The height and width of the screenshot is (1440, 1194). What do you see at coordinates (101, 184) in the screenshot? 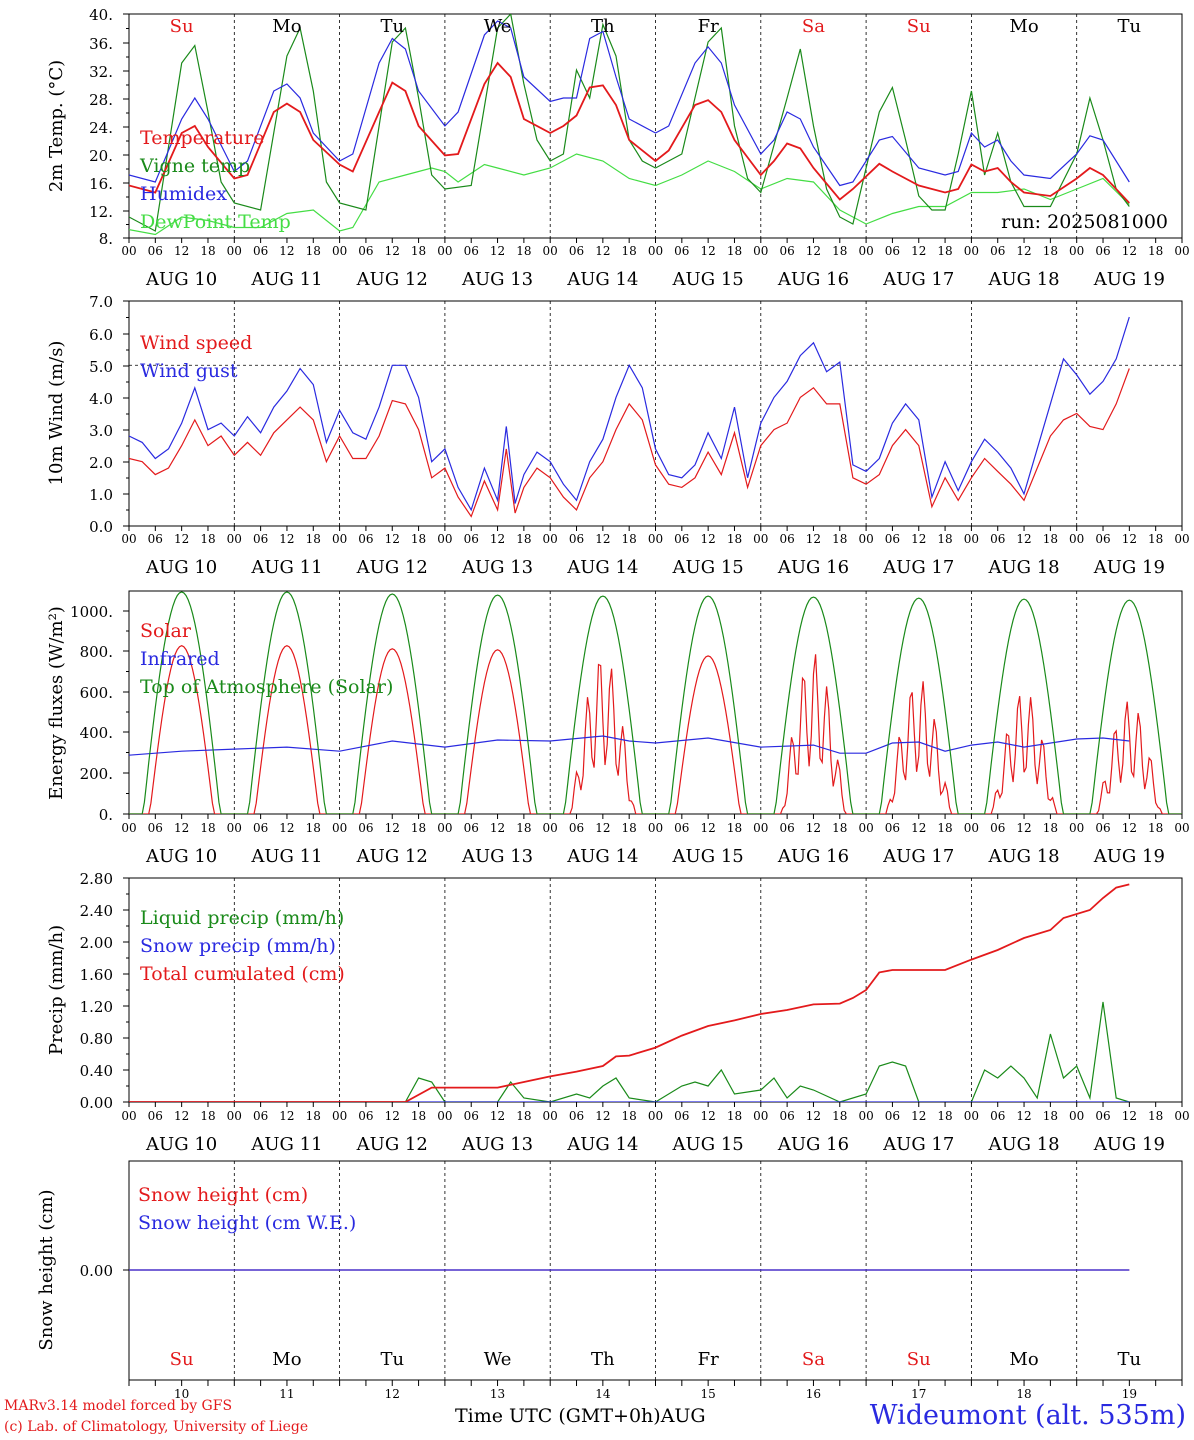
I see `y-tick-label: 16.` at bounding box center [101, 184].